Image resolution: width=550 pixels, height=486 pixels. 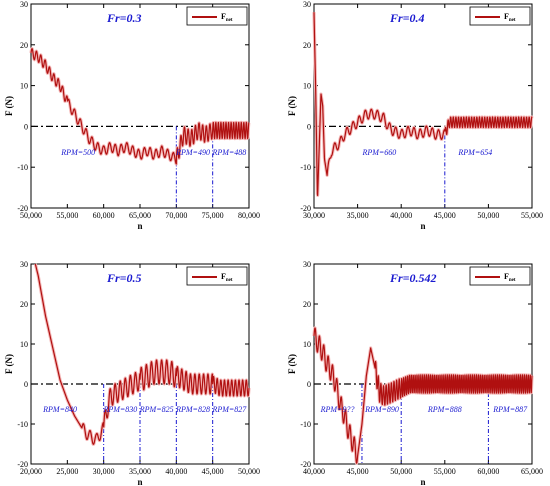 I want to click on rpm-label: RPM=490, so click(x=192, y=152).